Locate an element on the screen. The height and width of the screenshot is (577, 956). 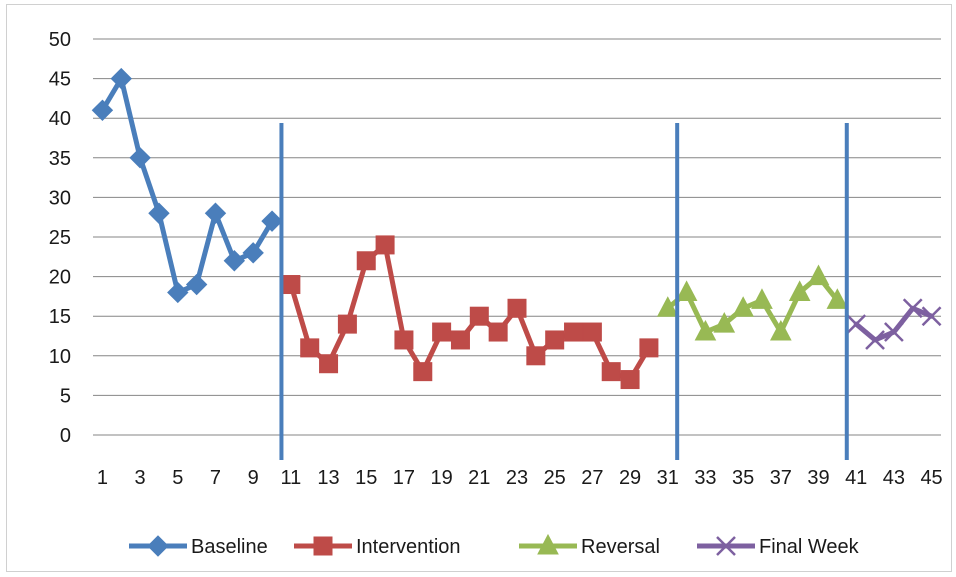
series-reversal is located at coordinates (752, 302).